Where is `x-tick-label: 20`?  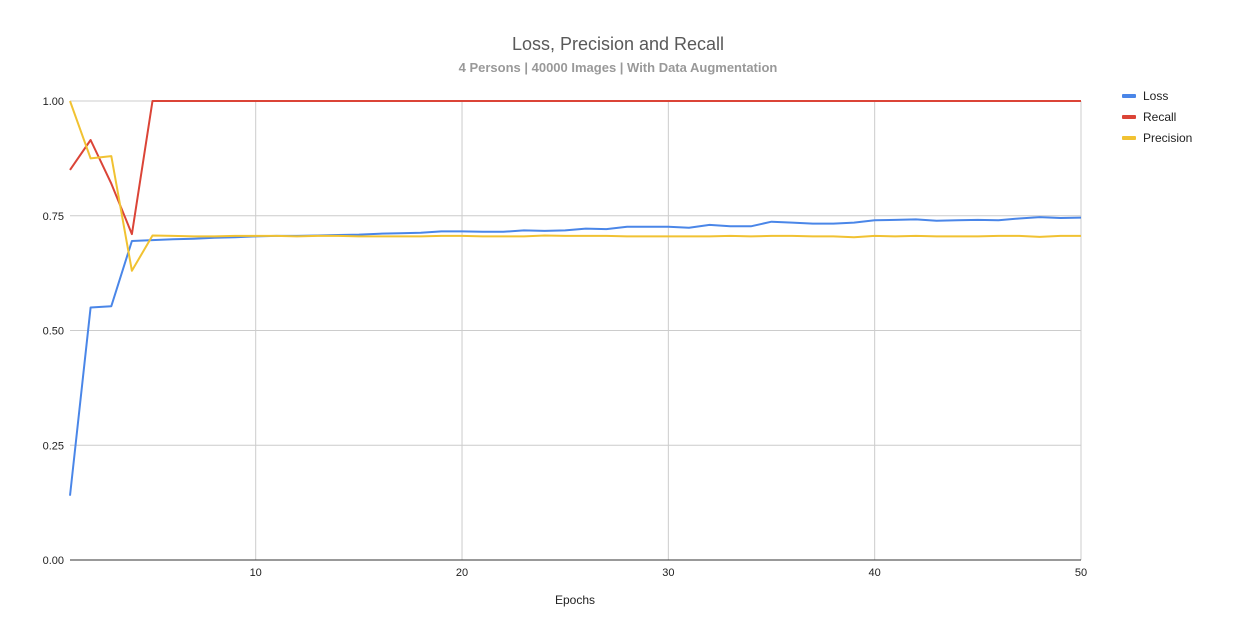
x-tick-label: 20 is located at coordinates (462, 573).